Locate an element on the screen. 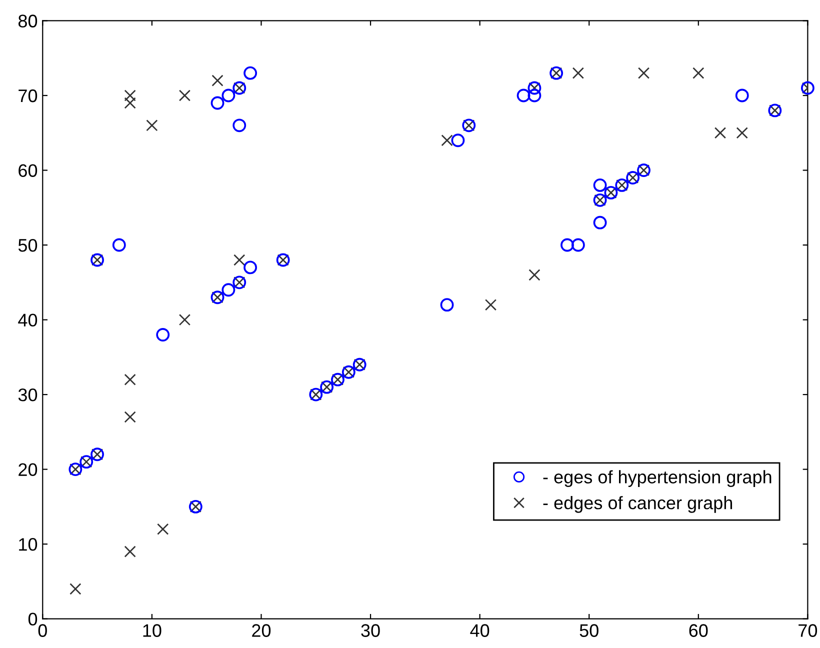 This screenshot has height=648, width=820. y-tick-label: 80 is located at coordinates (28, 21).